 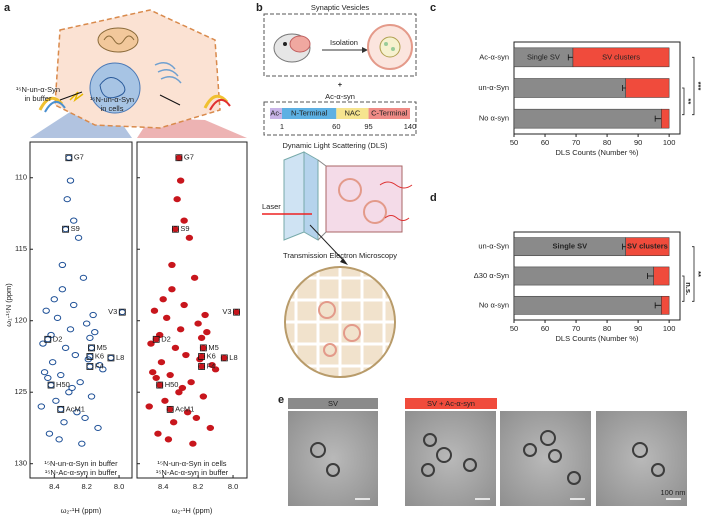 I want to click on sig-label: **, so click(x=688, y=101).